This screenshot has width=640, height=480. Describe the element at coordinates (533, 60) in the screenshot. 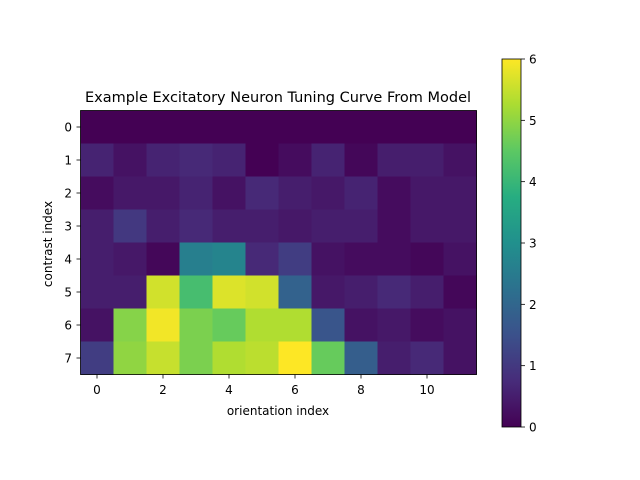

I see `colorbar-tick-label: 6` at that location.